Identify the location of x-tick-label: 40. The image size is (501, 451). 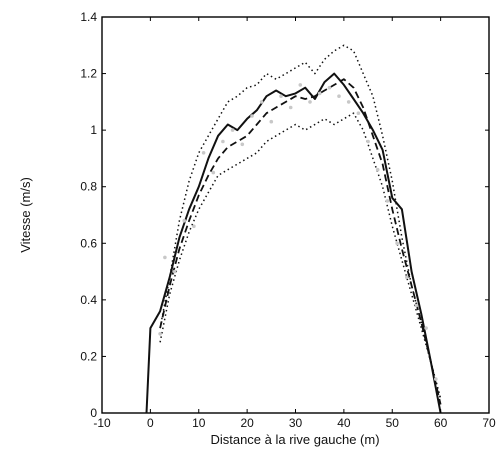
(344, 423).